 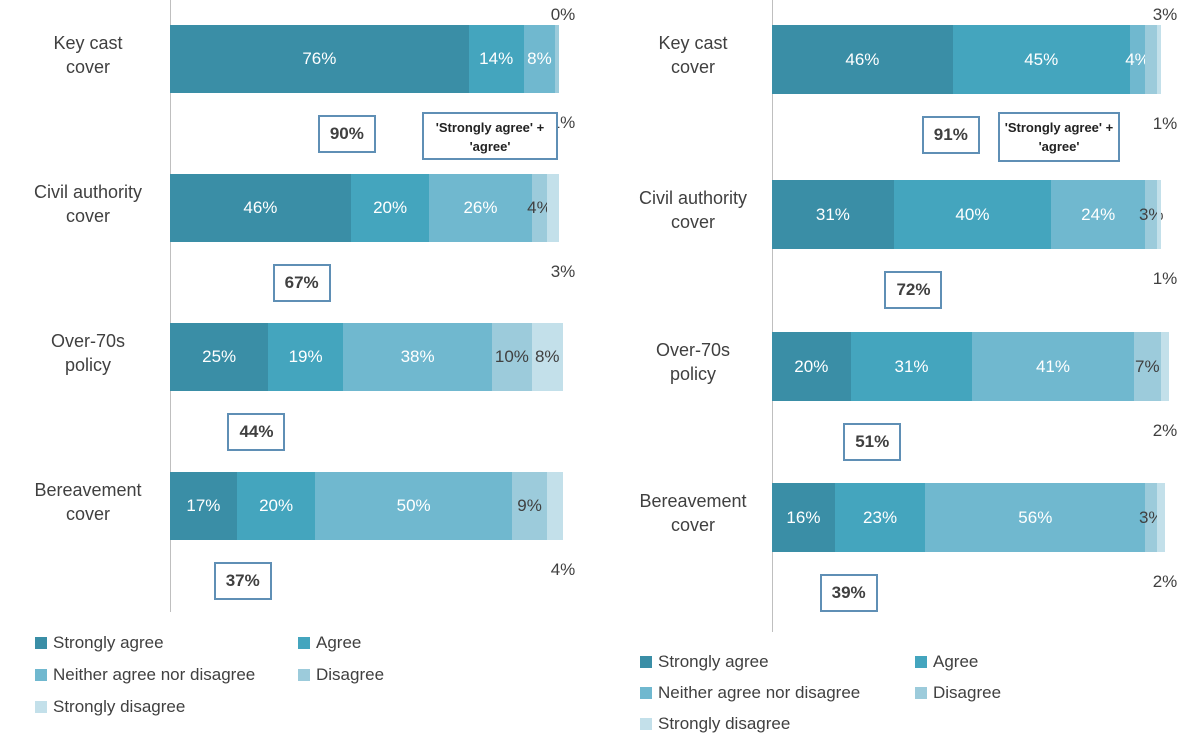 What do you see at coordinates (913, 290) in the screenshot?
I see `total-box: 72%` at bounding box center [913, 290].